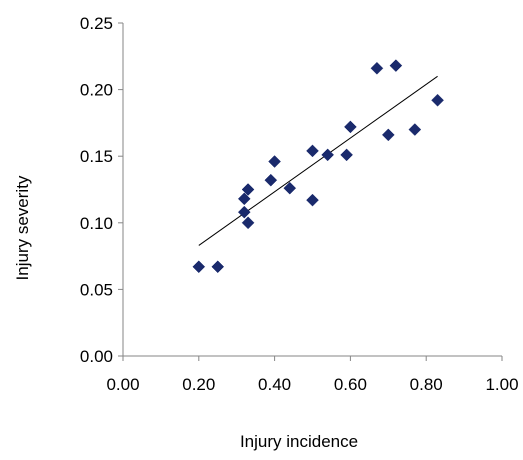 The width and height of the screenshot is (523, 460). Describe the element at coordinates (198, 384) in the screenshot. I see `x-tick-label: 0.20` at that location.